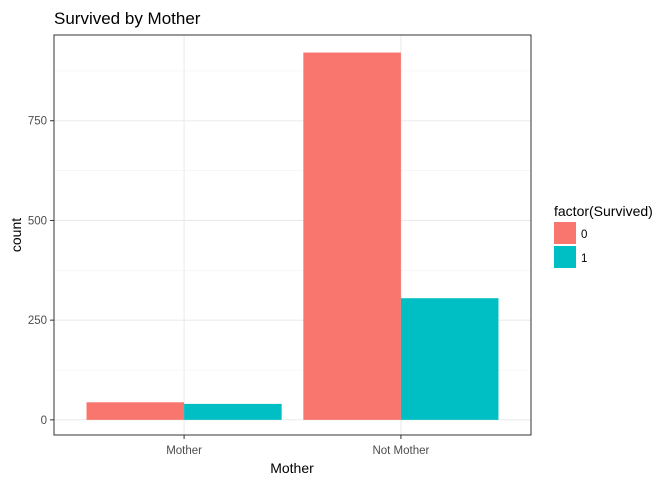  Describe the element at coordinates (16, 235) in the screenshot. I see `y-axis-title: count` at that location.